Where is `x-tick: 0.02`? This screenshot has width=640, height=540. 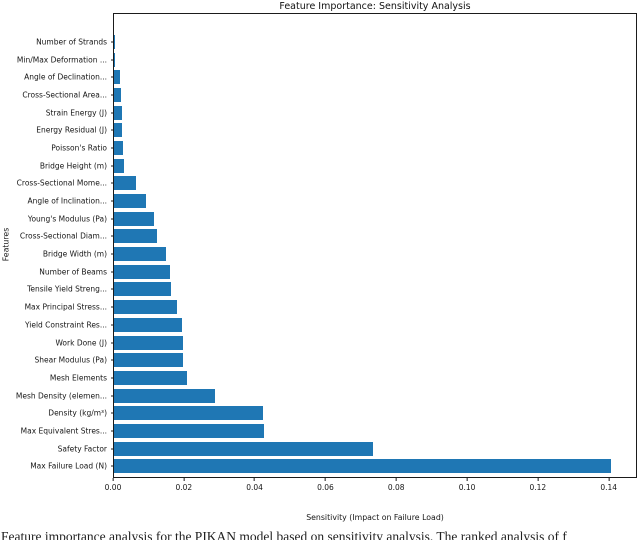 x-tick: 0.02 is located at coordinates (183, 485).